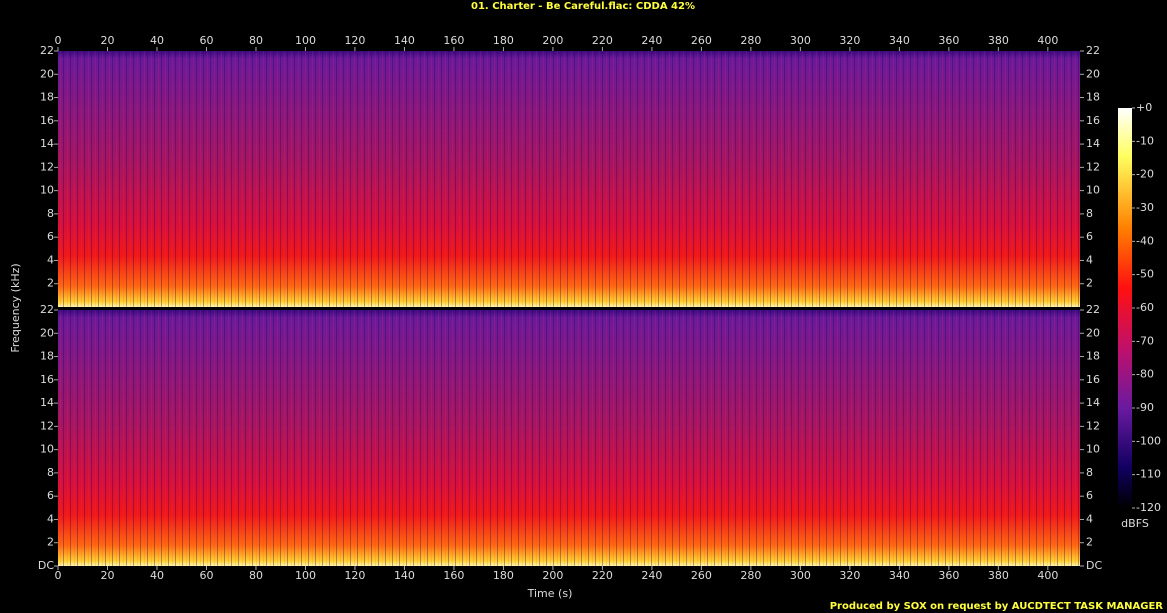 This screenshot has height=613, width=1167. Describe the element at coordinates (46, 565) in the screenshot. I see `y-tick-label: DC` at that location.